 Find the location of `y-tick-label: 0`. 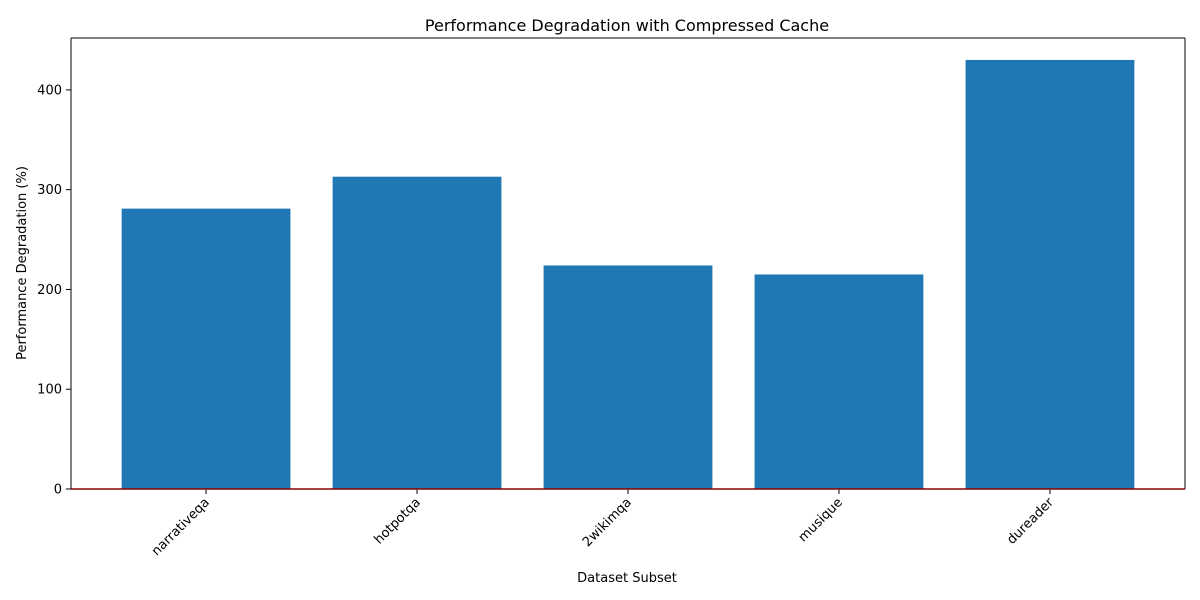

y-tick-label: 0 is located at coordinates (58, 490).